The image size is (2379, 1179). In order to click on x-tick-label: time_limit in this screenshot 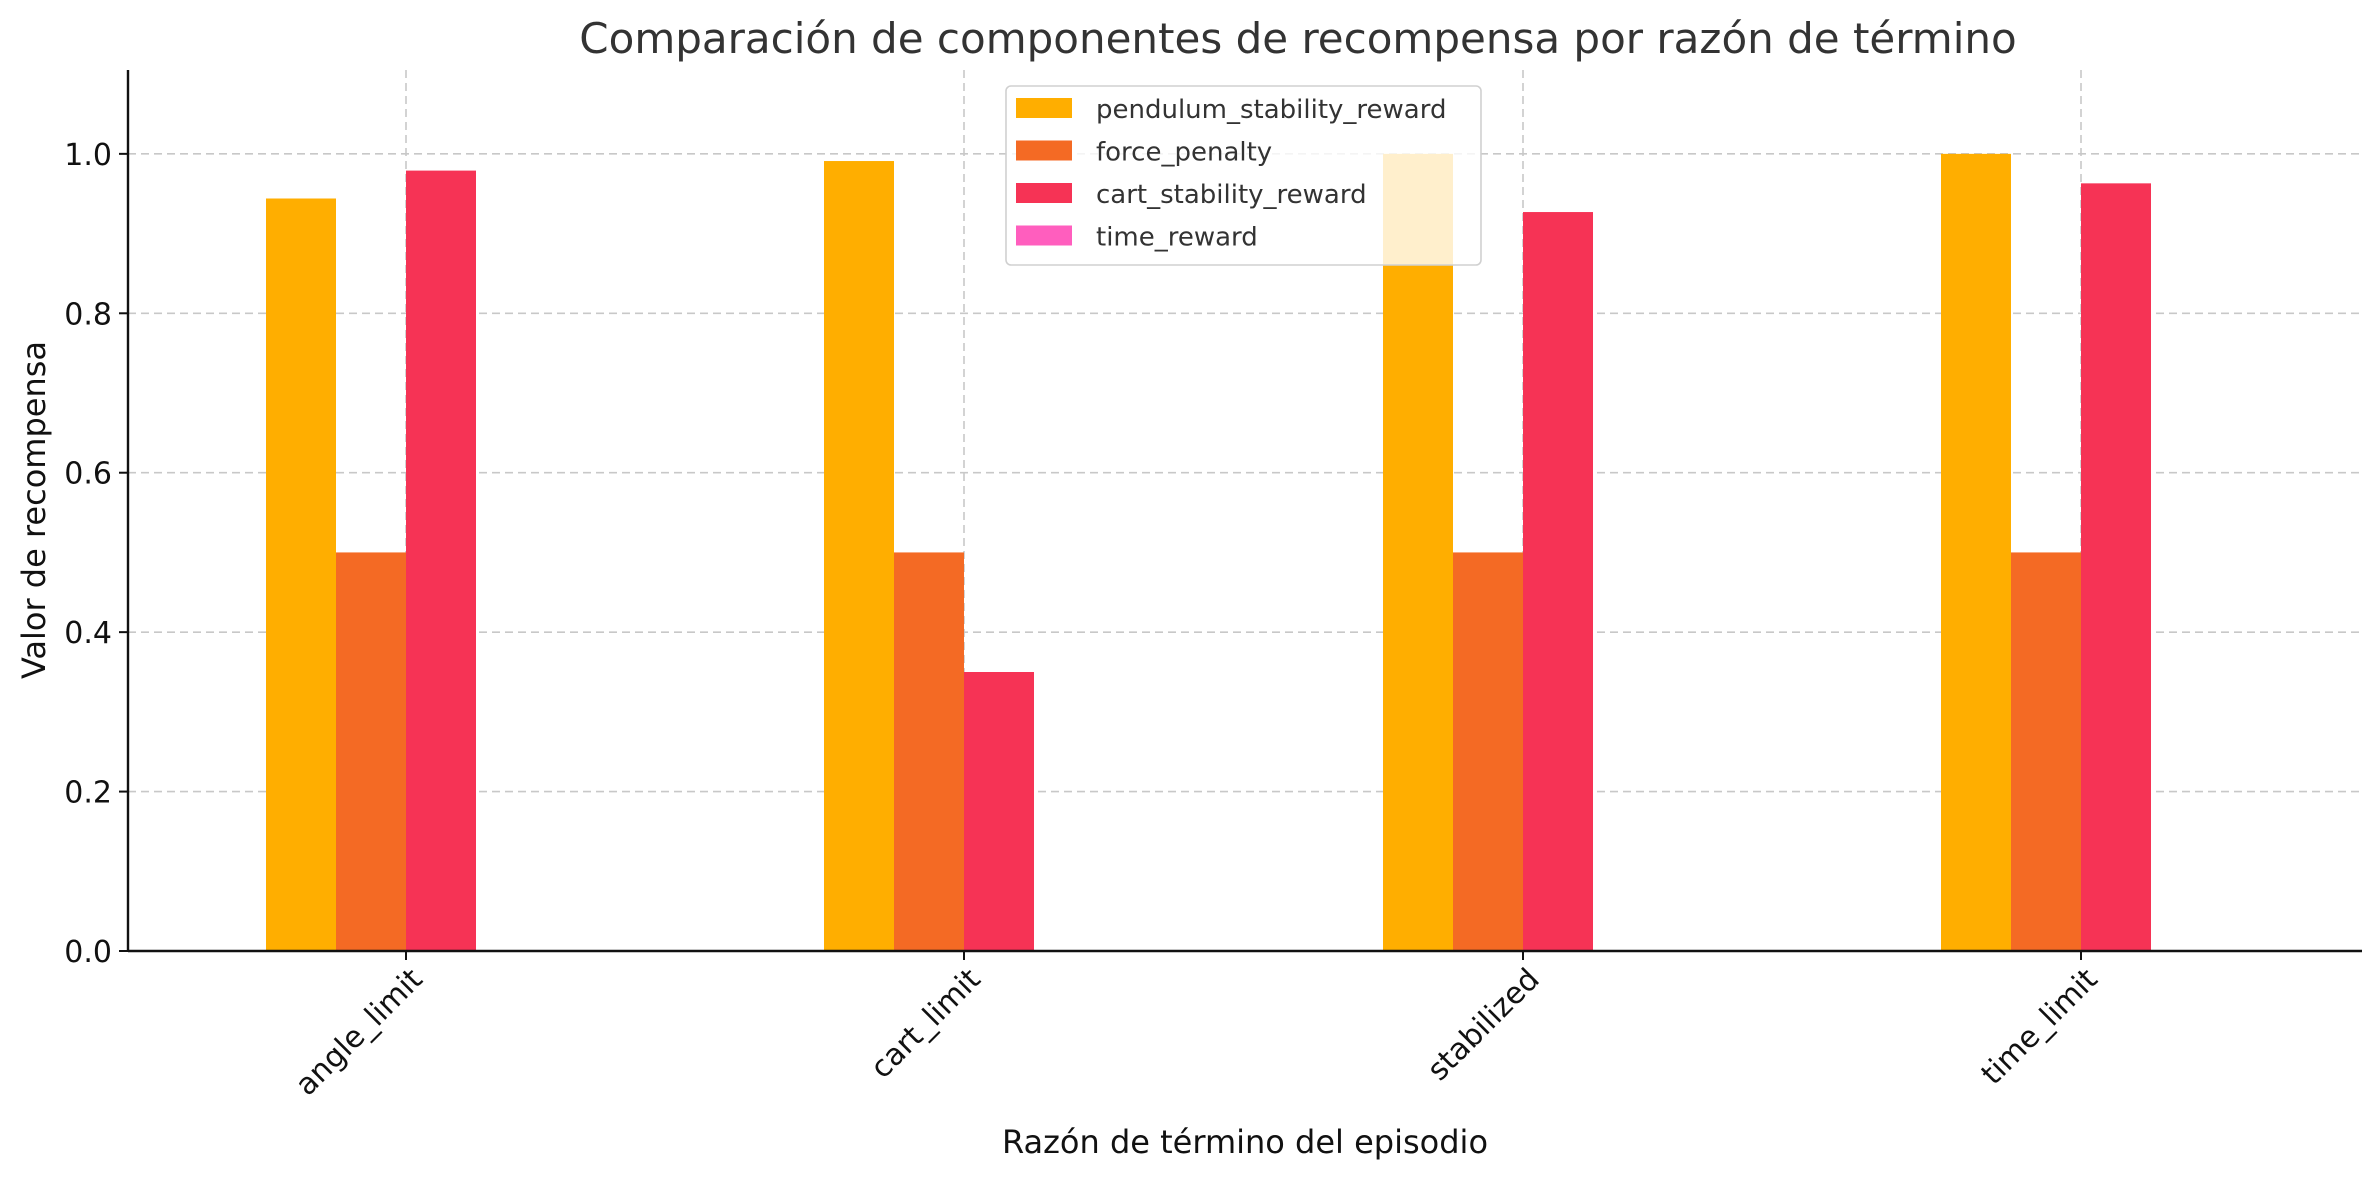, I will do `click(2040, 1027)`.